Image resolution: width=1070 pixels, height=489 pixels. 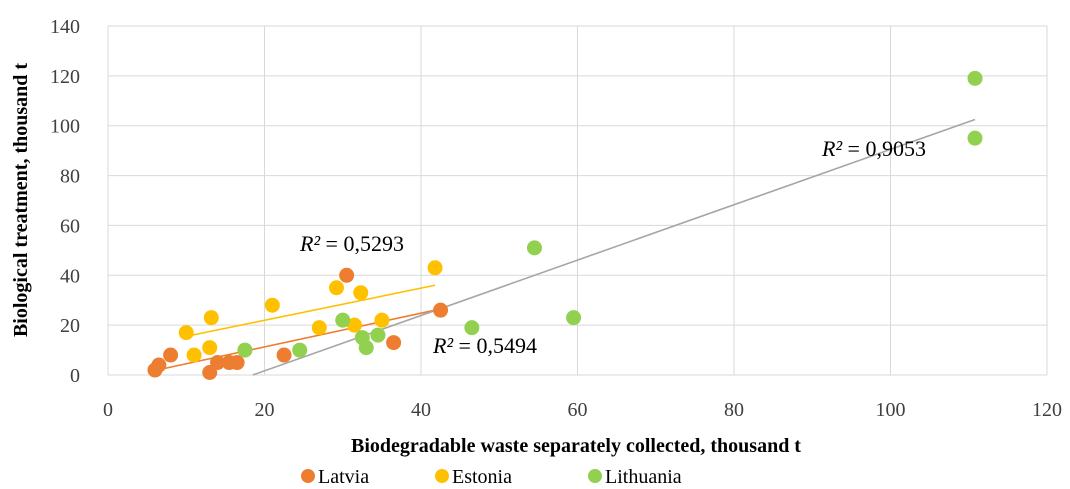 I want to click on legend: Latvia Estonia Lithuania, so click(x=491, y=477).